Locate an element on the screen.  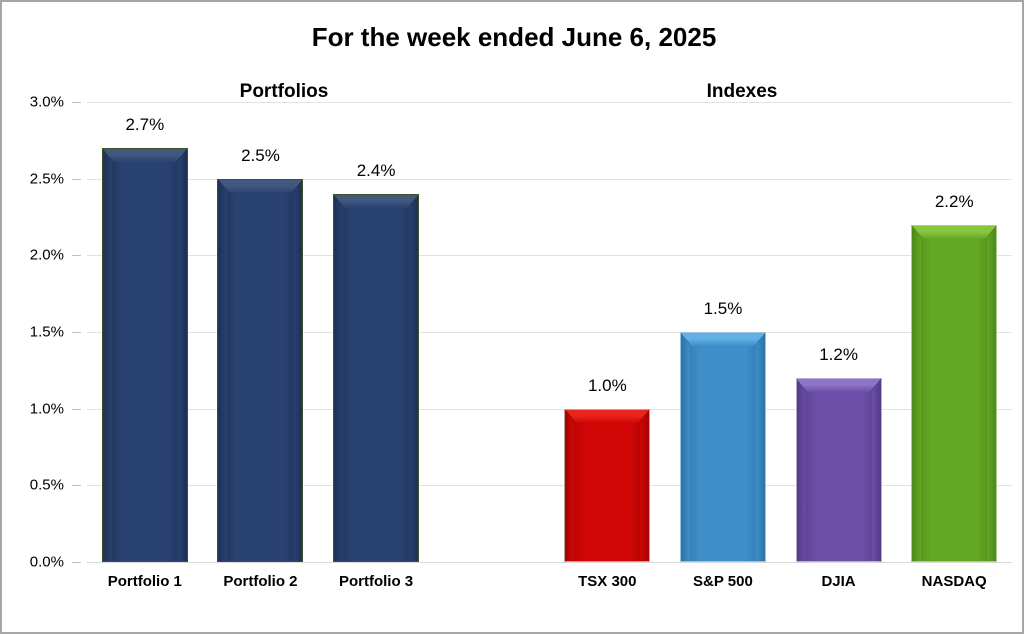
page-title: For the week ended June 6, 2025 is located at coordinates (514, 37).